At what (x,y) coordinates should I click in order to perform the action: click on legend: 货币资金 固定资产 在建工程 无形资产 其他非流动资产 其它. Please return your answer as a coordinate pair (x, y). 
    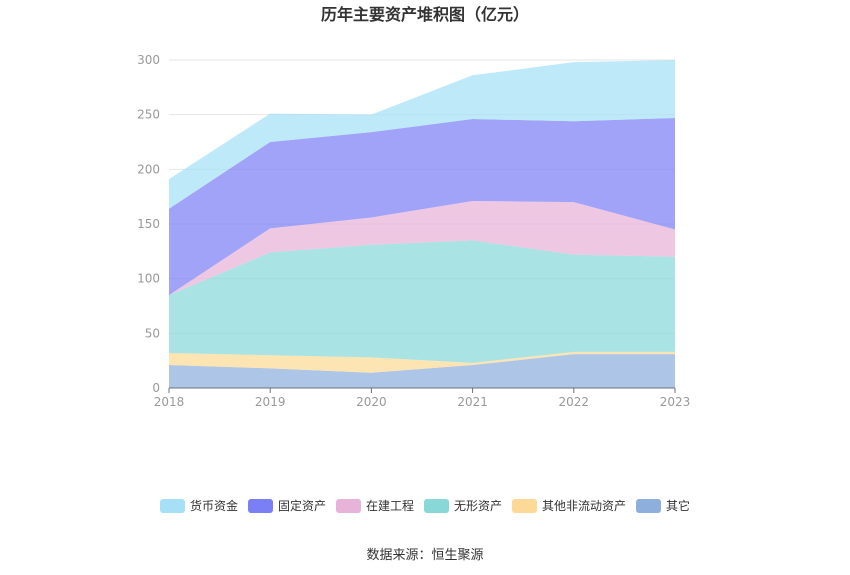
    Looking at the image, I should click on (425, 505).